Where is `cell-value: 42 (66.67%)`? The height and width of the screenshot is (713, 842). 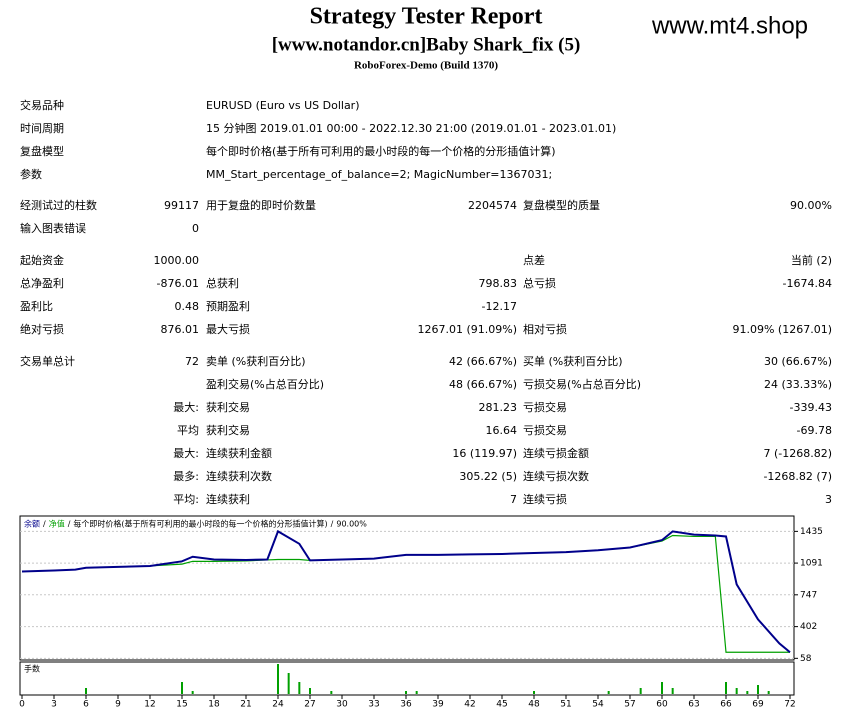
cell-value: 42 (66.67%) is located at coordinates (483, 361).